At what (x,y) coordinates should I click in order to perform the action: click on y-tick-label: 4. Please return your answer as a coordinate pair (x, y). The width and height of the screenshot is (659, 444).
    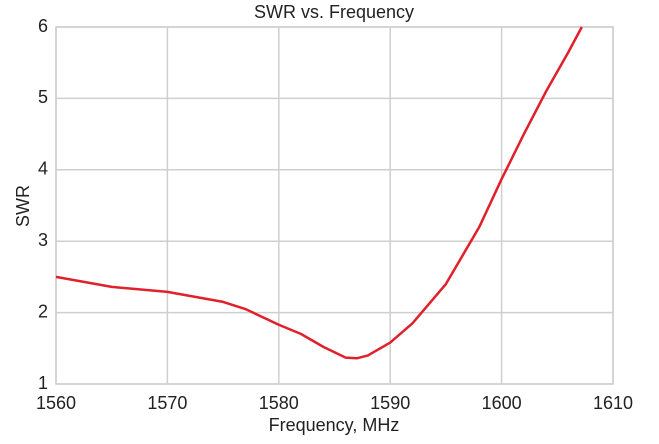
    Looking at the image, I should click on (43, 169).